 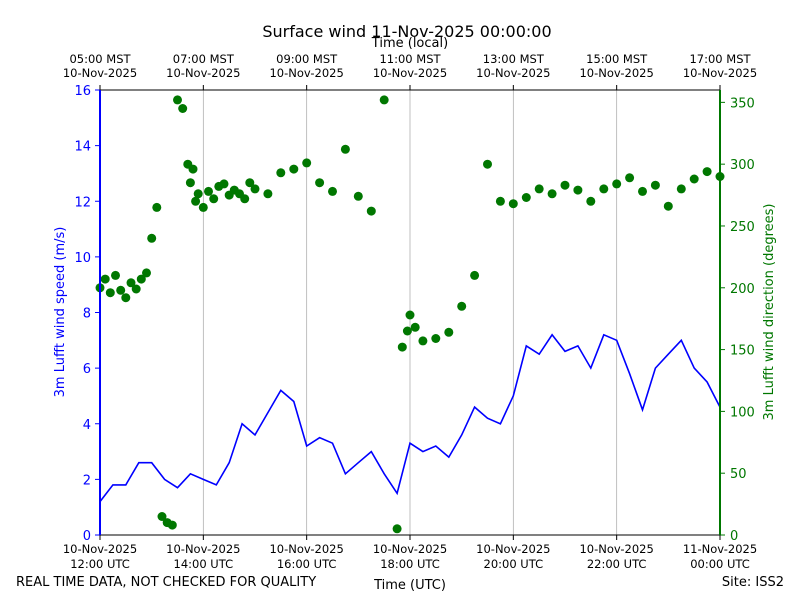 What do you see at coordinates (87, 369) in the screenshot?
I see `left-tick-label: 6` at bounding box center [87, 369].